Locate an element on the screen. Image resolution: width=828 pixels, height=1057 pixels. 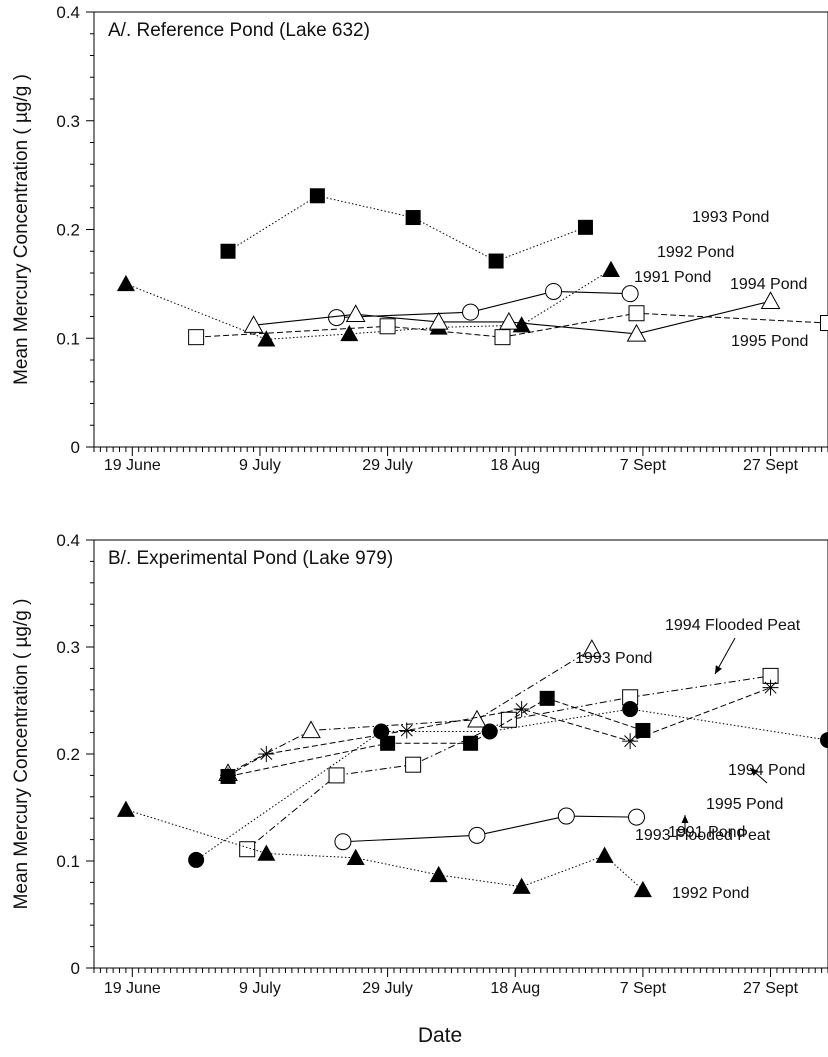
y-axis-label: Mean Mercury Concentration ( µg/g ) is located at coordinates (21, 229).